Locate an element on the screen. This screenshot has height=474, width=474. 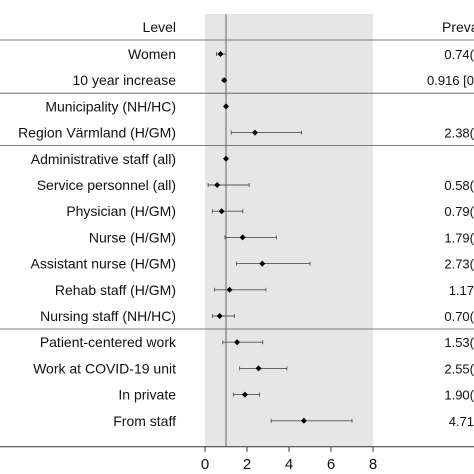
forest-row: Municipality (NH/HC) is located at coordinates (137, 106).